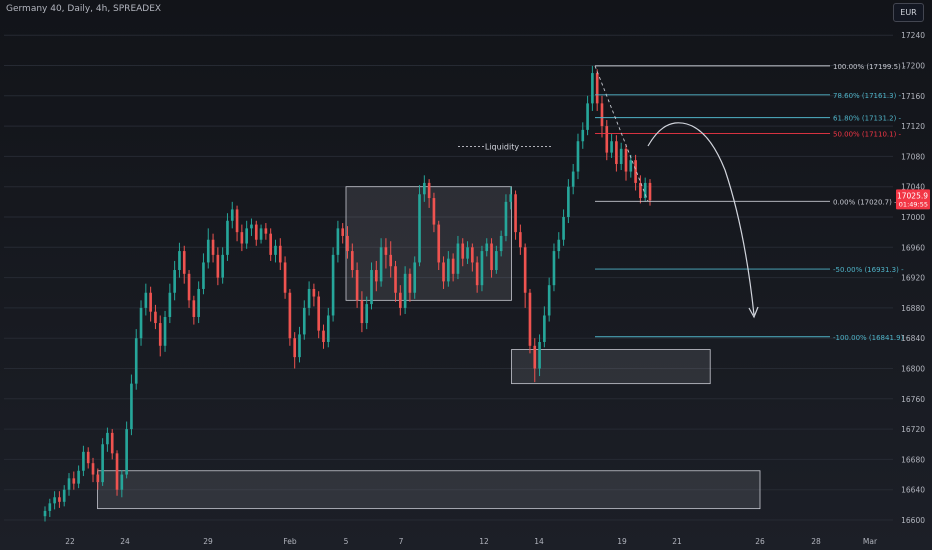  I want to click on y-tick-label: 16800, so click(913, 369).